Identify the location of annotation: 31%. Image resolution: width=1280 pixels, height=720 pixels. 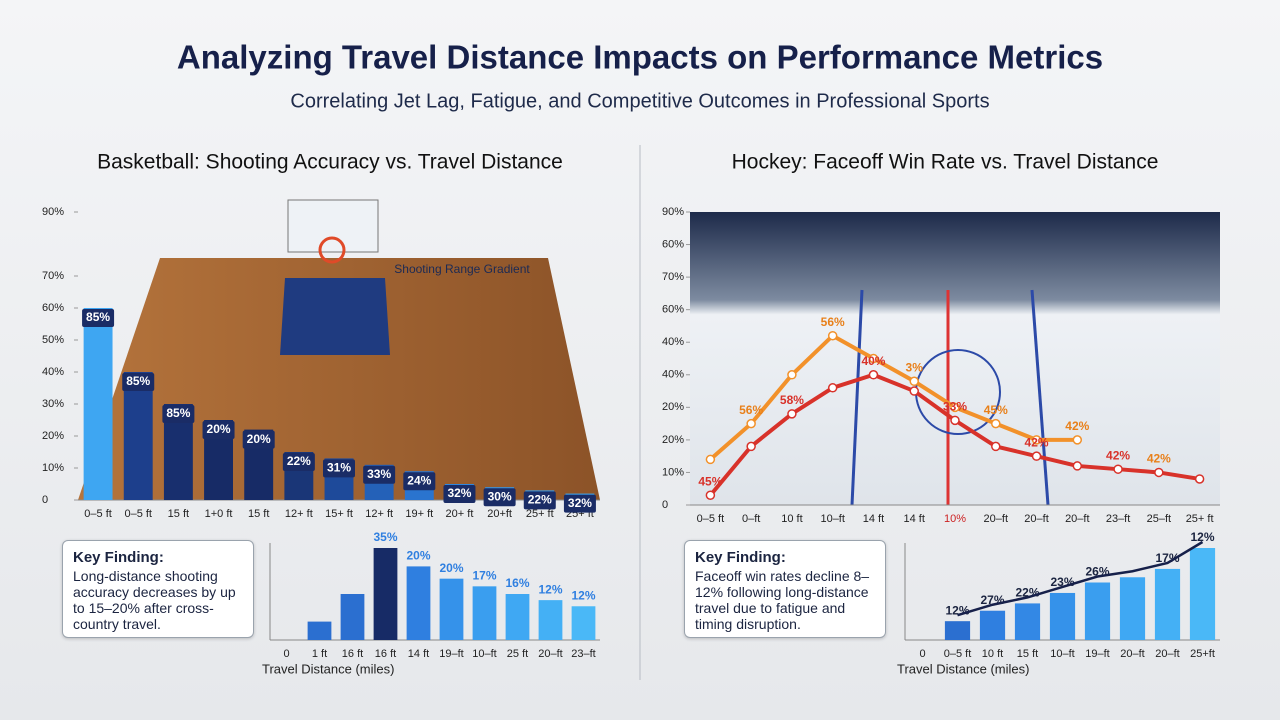
(339, 468).